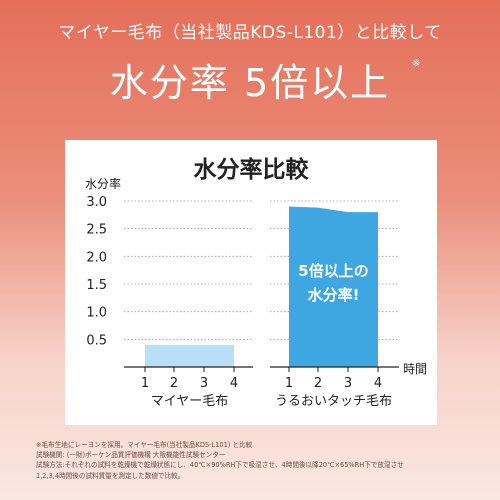 This screenshot has height=500, width=500. Describe the element at coordinates (96, 257) in the screenshot. I see `y-tick-label: 2.0` at that location.